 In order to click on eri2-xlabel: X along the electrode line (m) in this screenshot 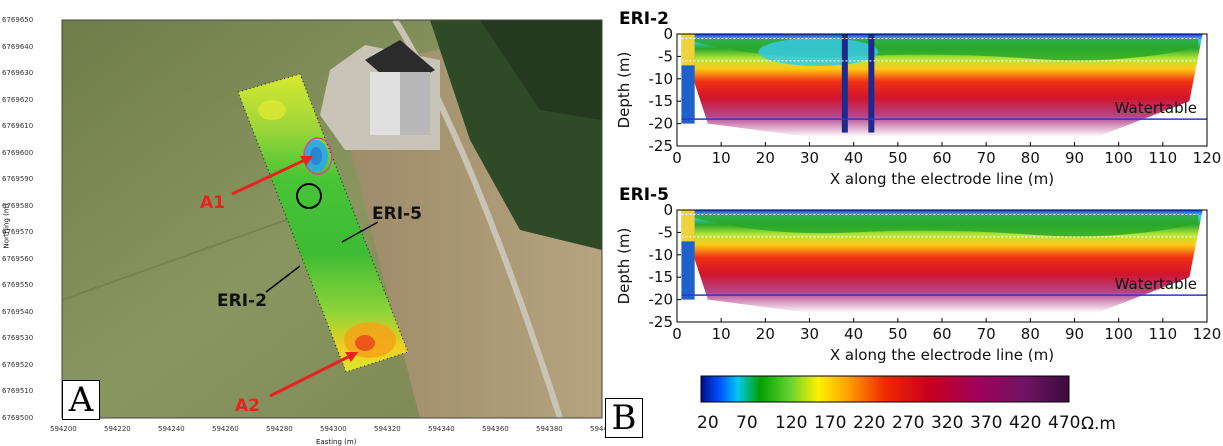, I will do `click(942, 179)`.